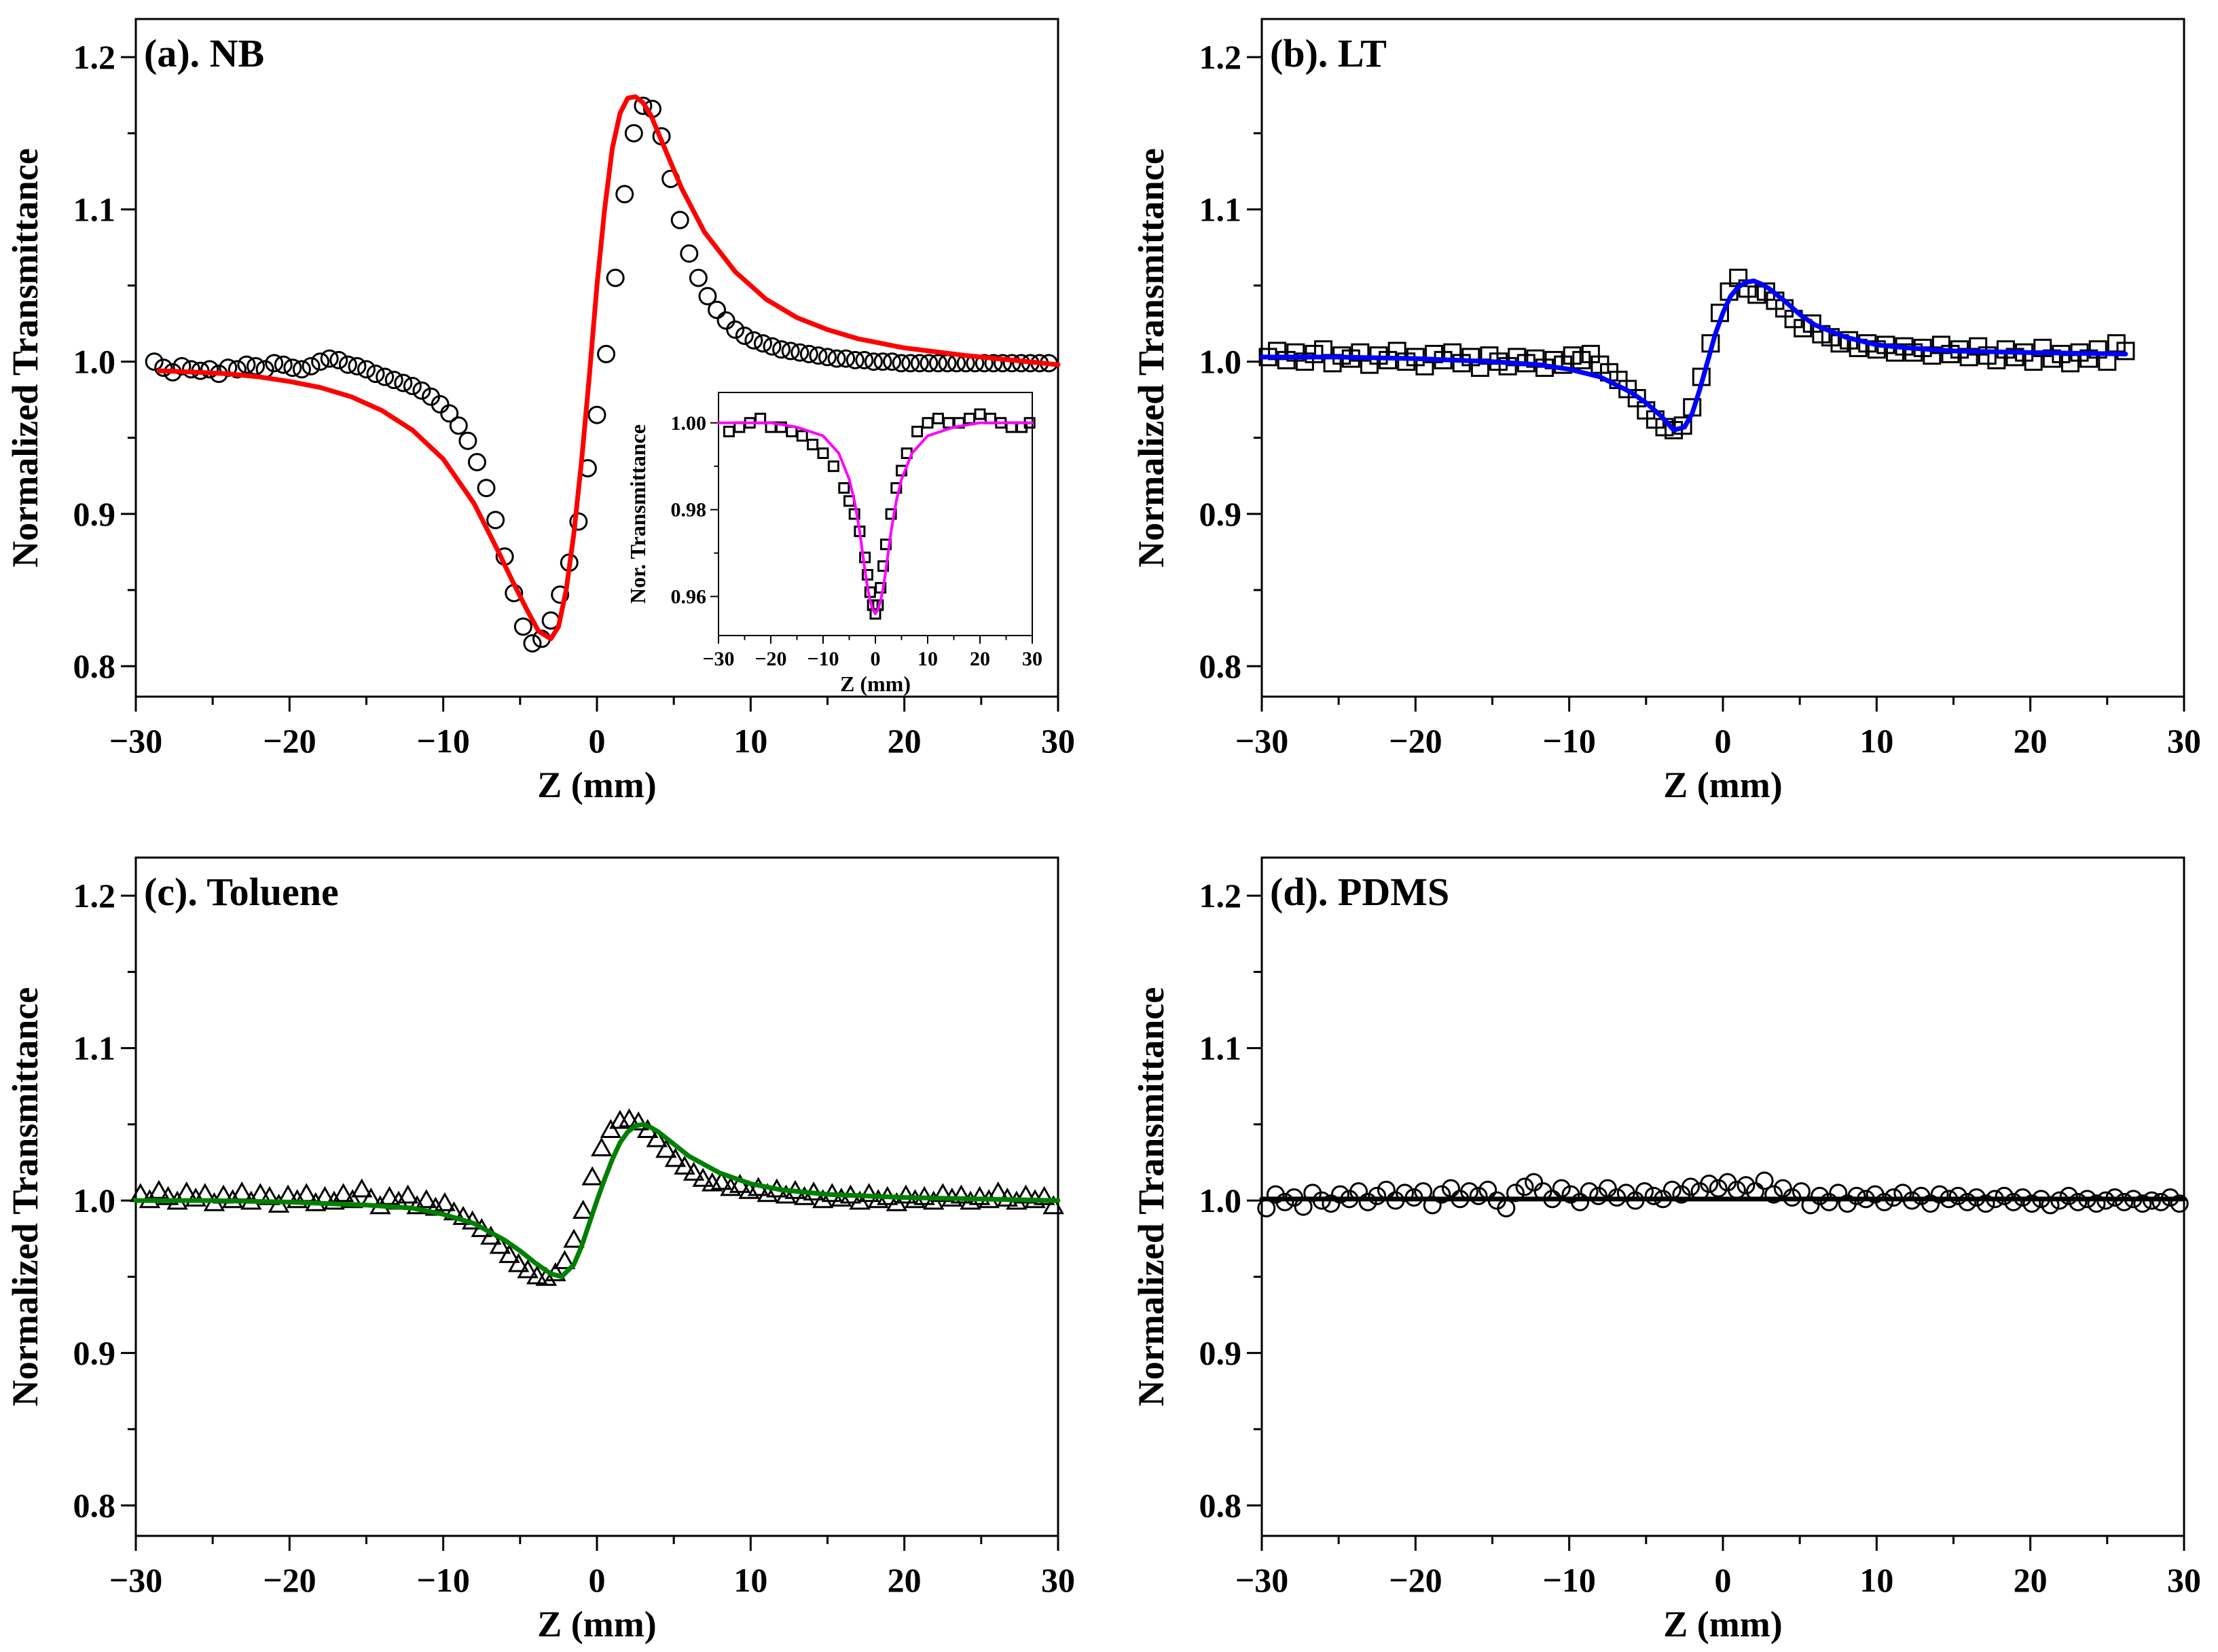 This screenshot has width=2218, height=1652. I want to click on y-tick-label: 1.2, so click(1220, 896).